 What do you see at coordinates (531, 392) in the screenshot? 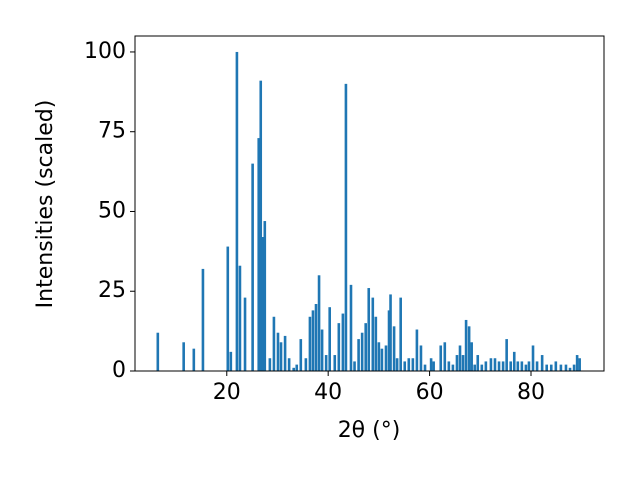
I see `x-tick-label: 80` at bounding box center [531, 392].